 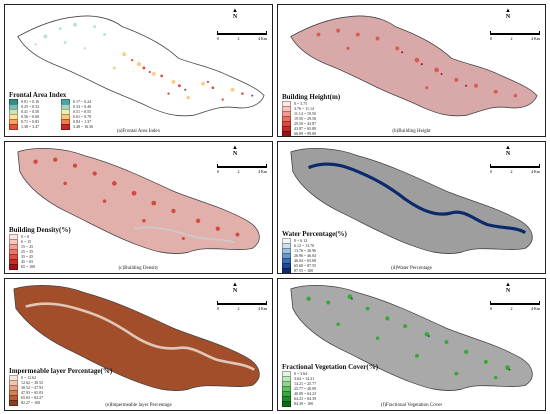 I want to click on map-building-height, so click(x=414, y=66).